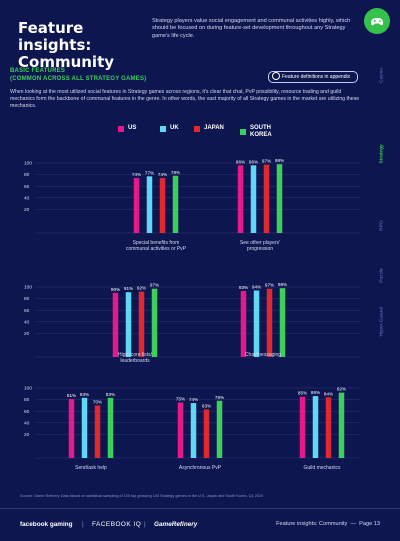 This screenshot has width=400, height=541. I want to click on legend-swatch-japan, so click(197, 128).